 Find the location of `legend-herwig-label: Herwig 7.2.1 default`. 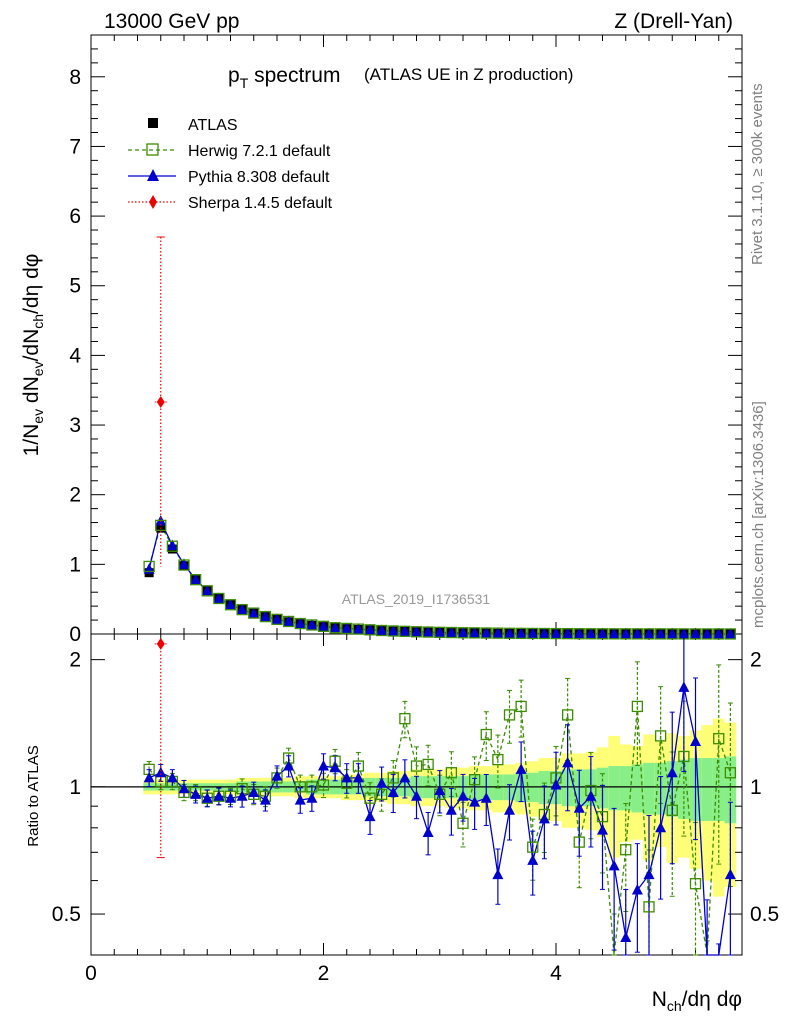

legend-herwig-label: Herwig 7.2.1 default is located at coordinates (259, 151).